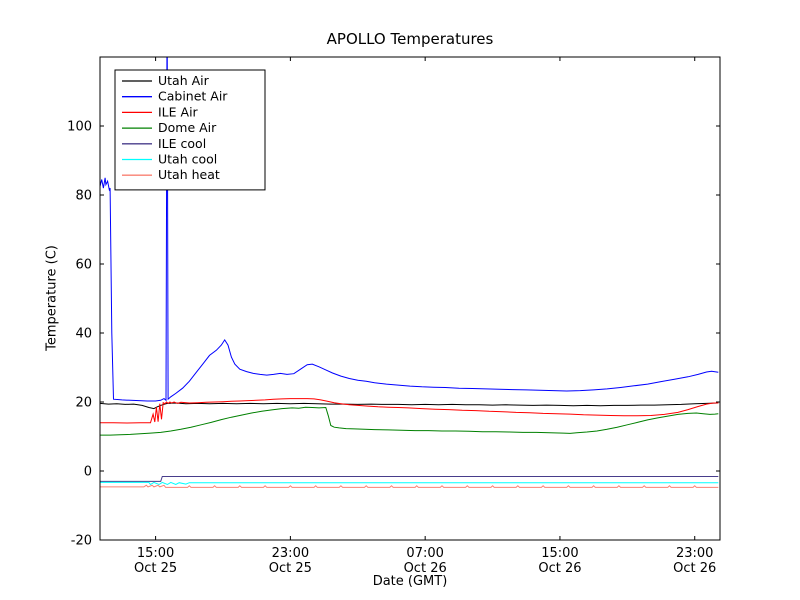  I want to click on series-utah-air, so click(409, 406).